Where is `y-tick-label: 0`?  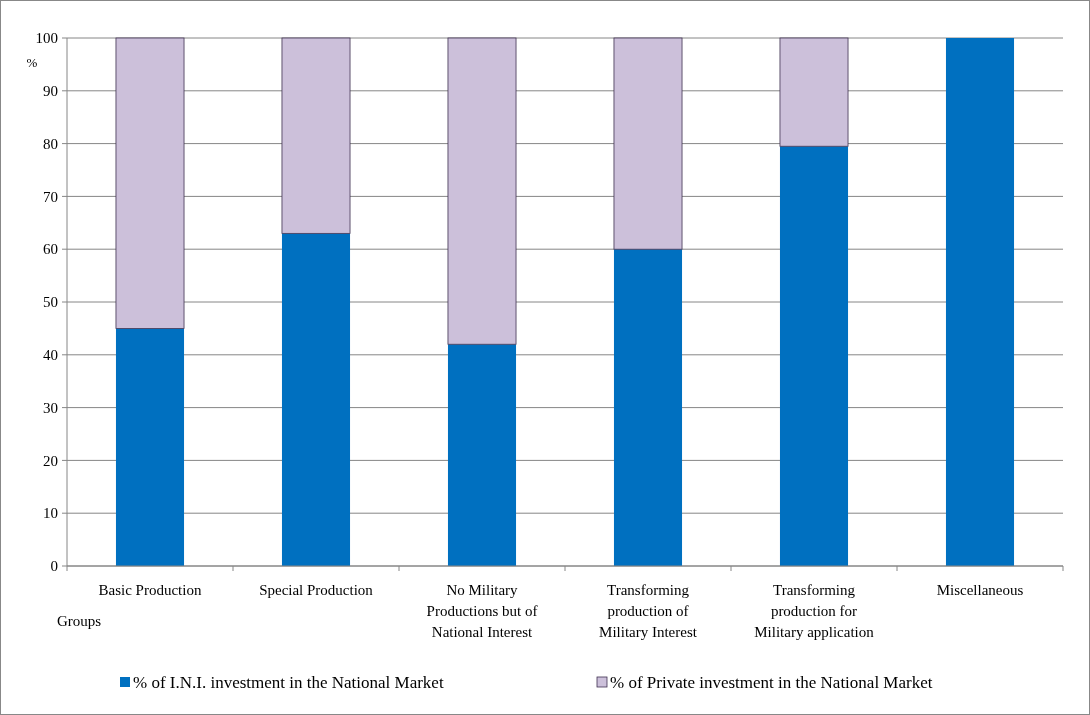
y-tick-label: 0 is located at coordinates (54, 566).